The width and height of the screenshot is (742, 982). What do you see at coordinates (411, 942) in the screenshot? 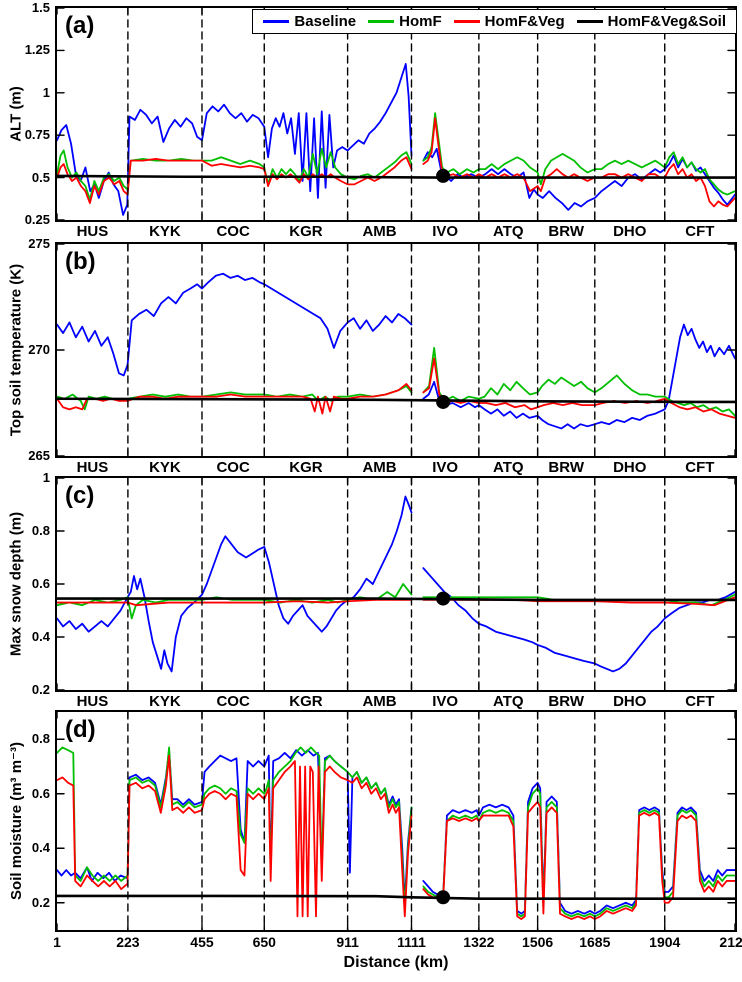
I see `x-tick-label: 1111` at bounding box center [411, 942].